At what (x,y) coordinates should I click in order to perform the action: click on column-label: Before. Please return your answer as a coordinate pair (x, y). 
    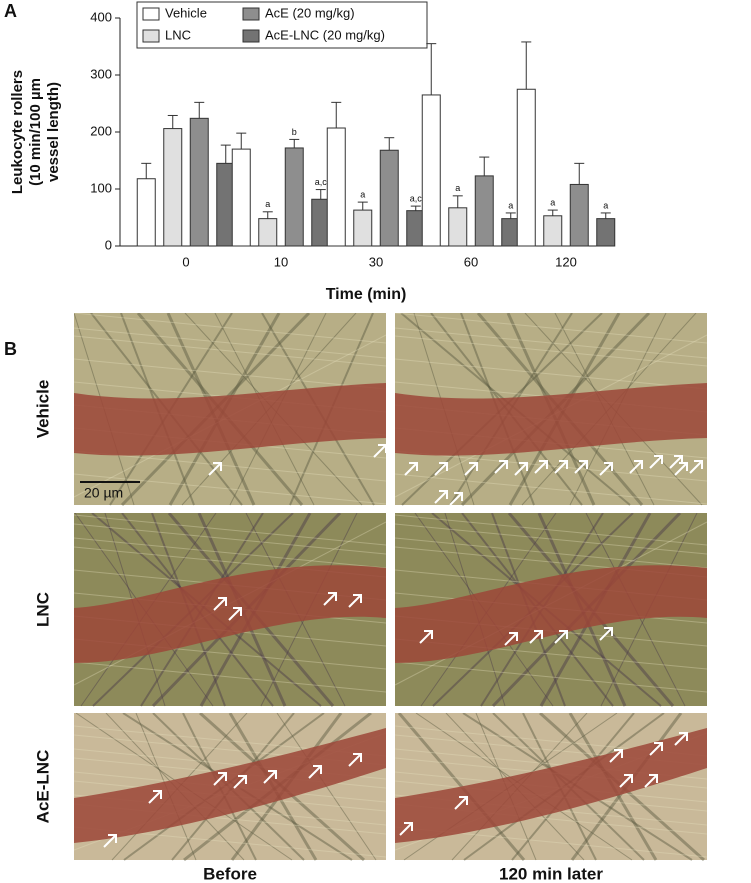
    Looking at the image, I should click on (230, 873).